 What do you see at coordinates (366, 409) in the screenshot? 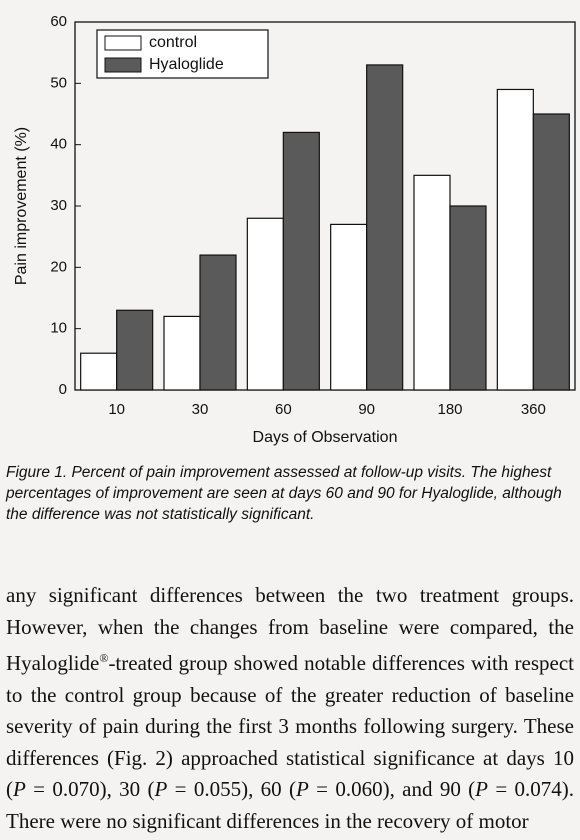
I see `x-tick-label: 90` at bounding box center [366, 409].